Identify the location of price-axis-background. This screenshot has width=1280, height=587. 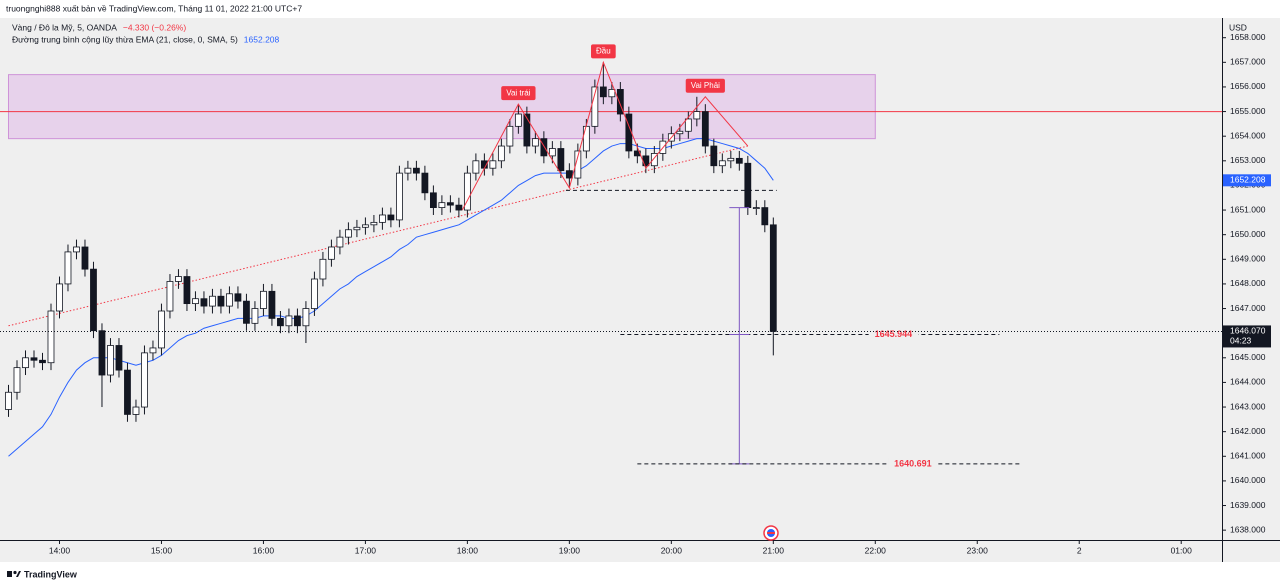
(1251, 290).